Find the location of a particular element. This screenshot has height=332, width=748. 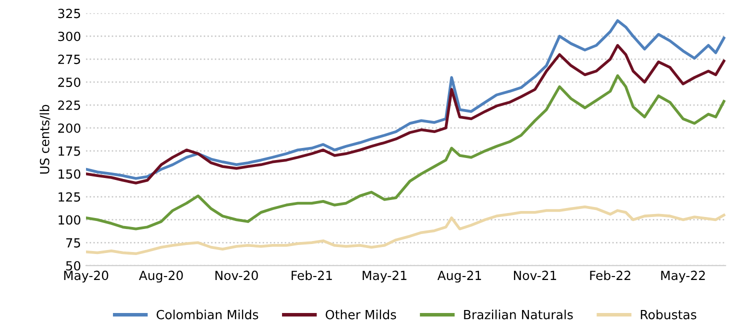

legend-label: Other Milds is located at coordinates (361, 315).